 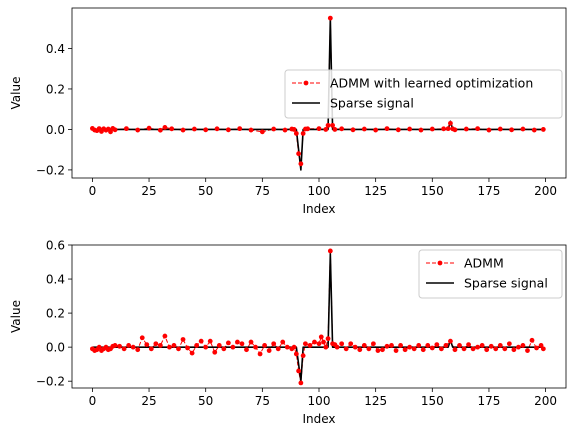 What do you see at coordinates (375, 401) in the screenshot?
I see `x-tick-label: 125` at bounding box center [375, 401].